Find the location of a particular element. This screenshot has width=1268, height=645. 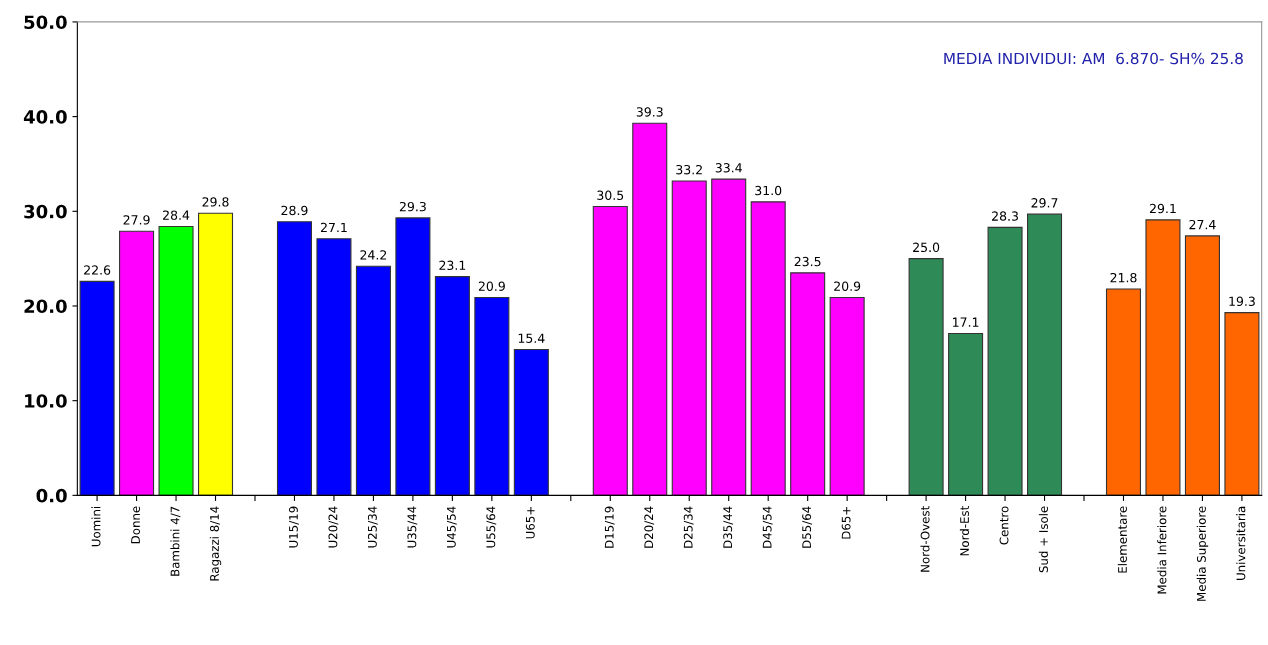

data-label: 17.1 is located at coordinates (966, 322).